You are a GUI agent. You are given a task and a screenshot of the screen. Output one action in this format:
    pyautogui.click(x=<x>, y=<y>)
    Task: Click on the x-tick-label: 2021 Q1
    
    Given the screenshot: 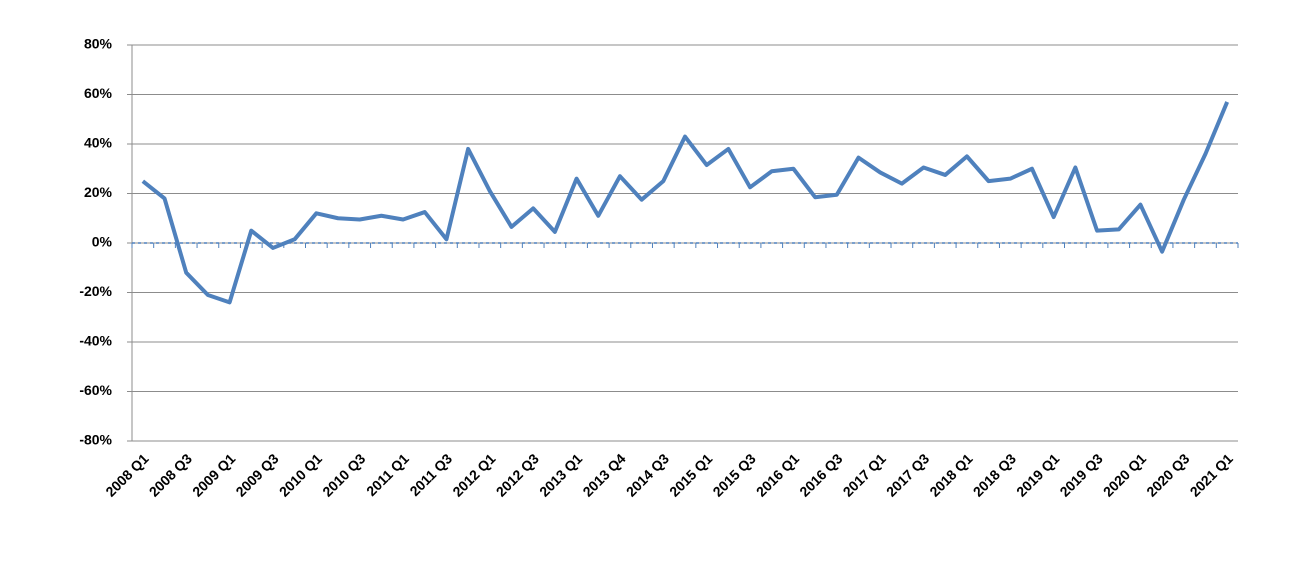 What is the action you would take?
    pyautogui.click(x=1211, y=474)
    